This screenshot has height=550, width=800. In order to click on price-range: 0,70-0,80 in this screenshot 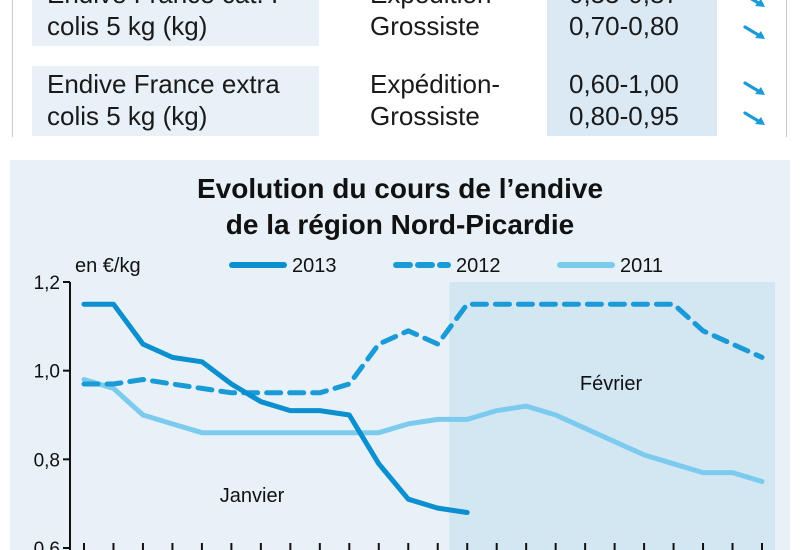, I will do `click(624, 26)`.